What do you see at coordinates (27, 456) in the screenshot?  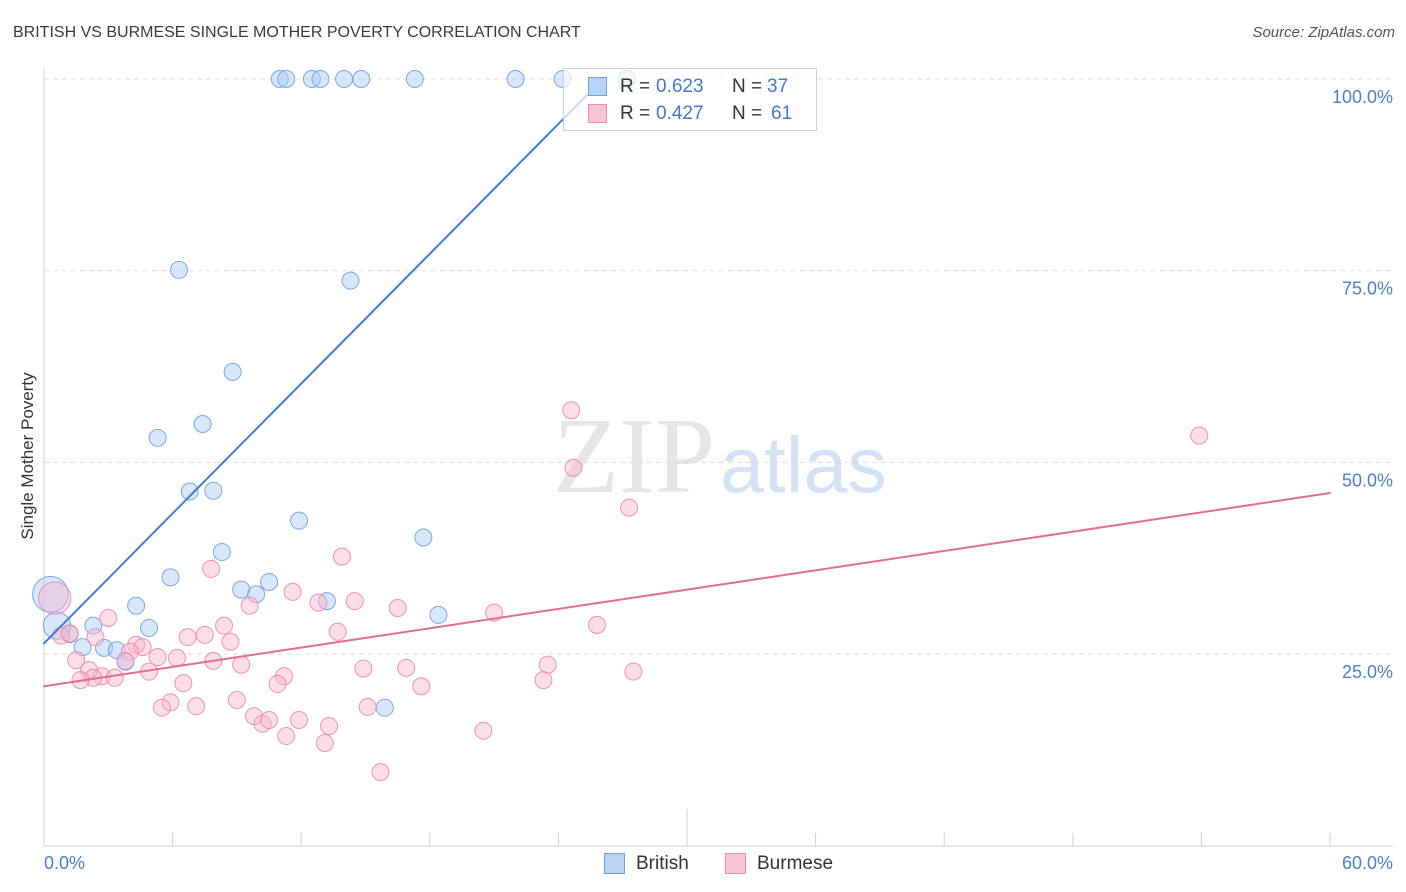 I see `y-axis-label: Single Mother Poverty` at bounding box center [27, 456].